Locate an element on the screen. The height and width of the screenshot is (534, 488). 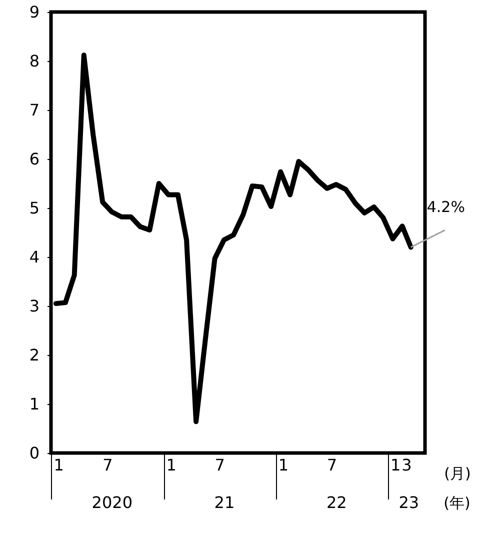
annotation: 4.2% is located at coordinates (445, 207).